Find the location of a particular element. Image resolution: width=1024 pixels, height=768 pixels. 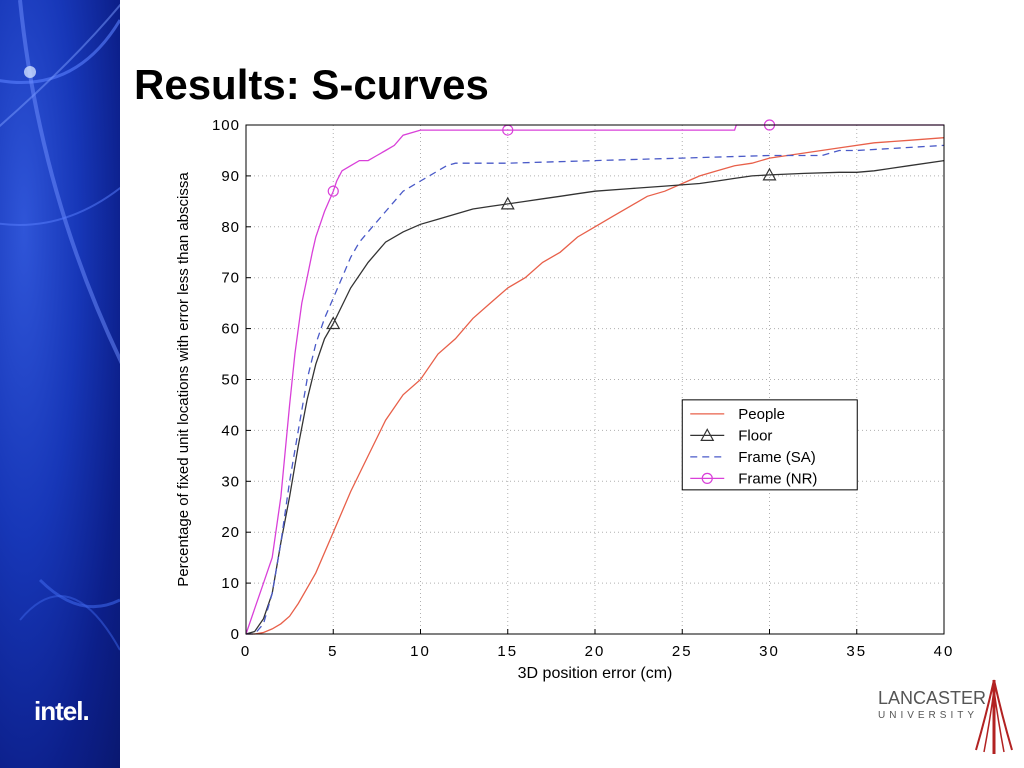

y-tick-label: 50 is located at coordinates (230, 380).